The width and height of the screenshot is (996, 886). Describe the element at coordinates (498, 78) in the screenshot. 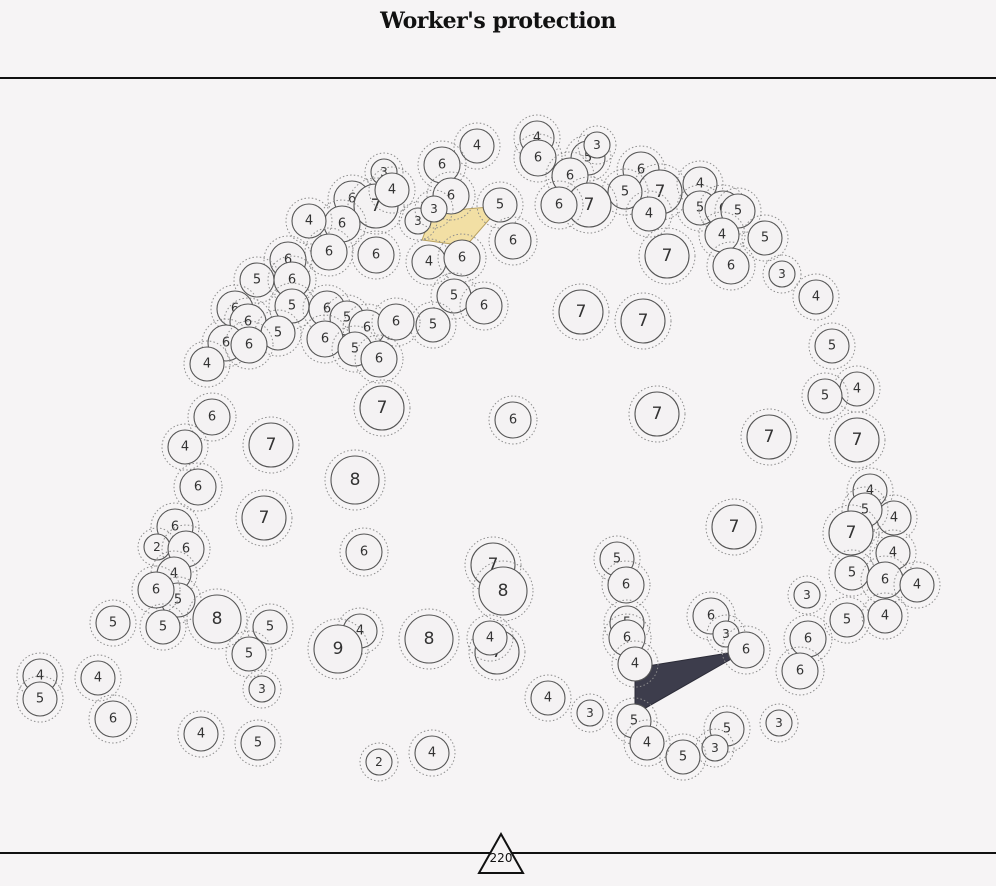

I see `top-rule` at that location.